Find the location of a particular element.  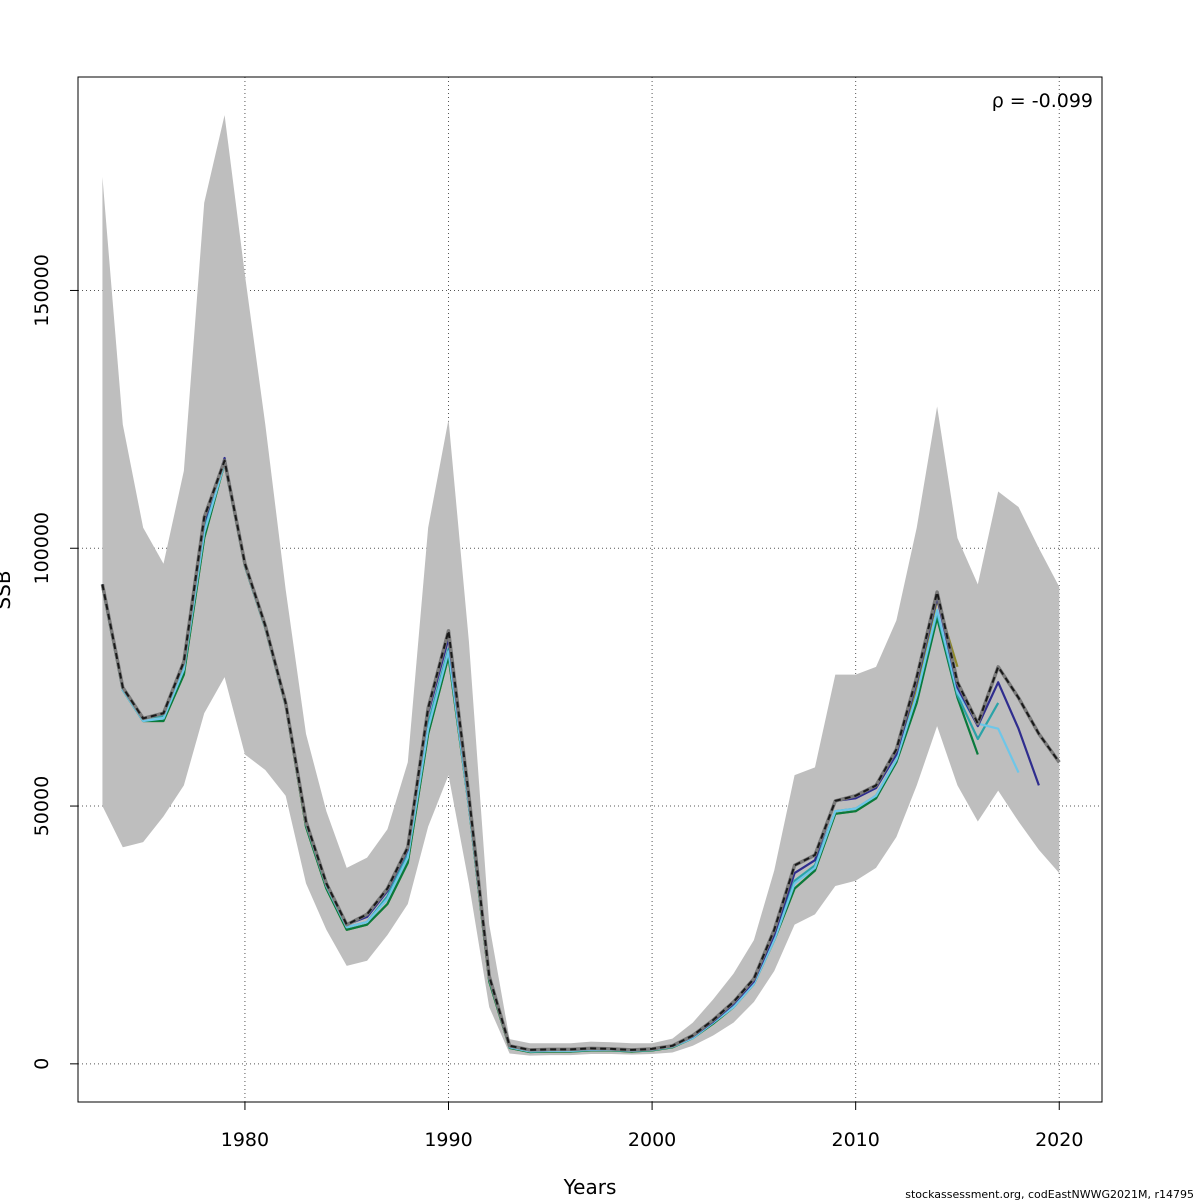

y-tick-label: 150000 is located at coordinates (42, 290).